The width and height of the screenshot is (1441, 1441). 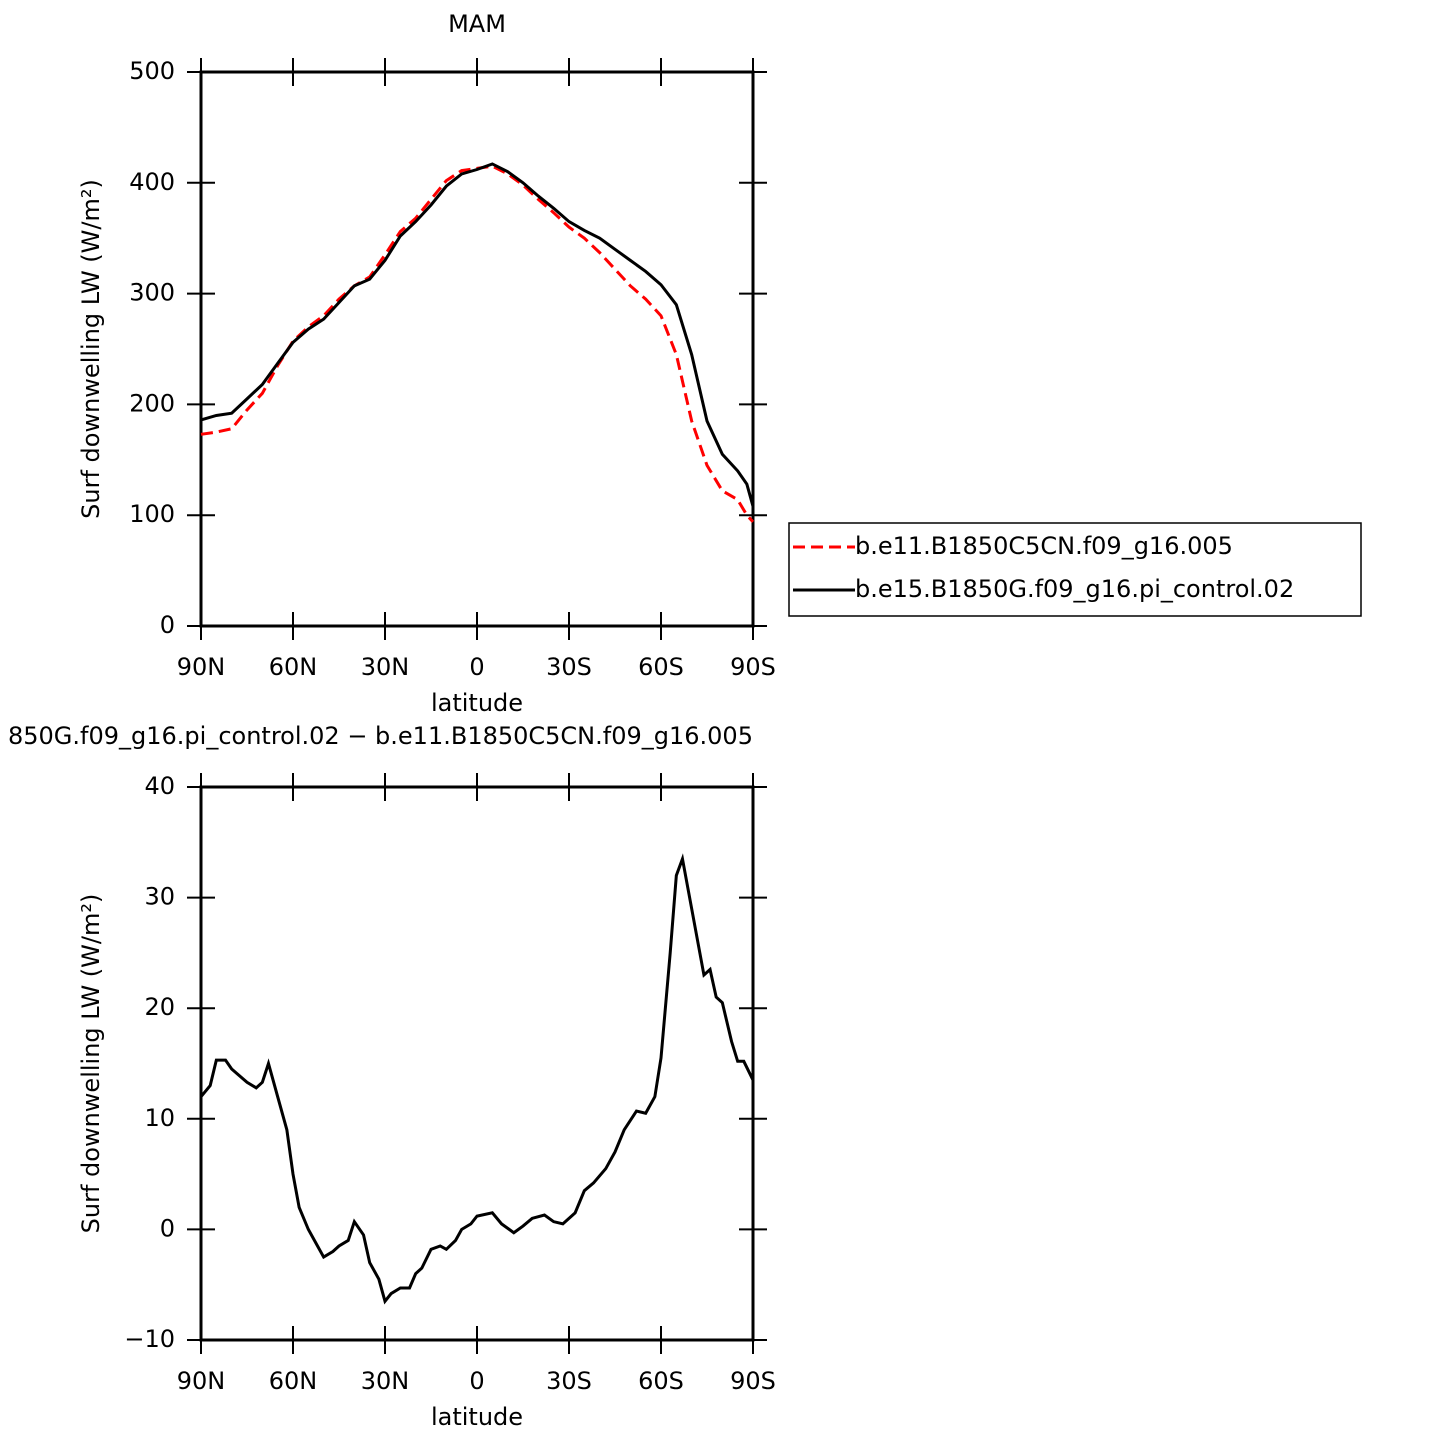 I want to click on y-tick-label: 300, so click(x=152, y=293).